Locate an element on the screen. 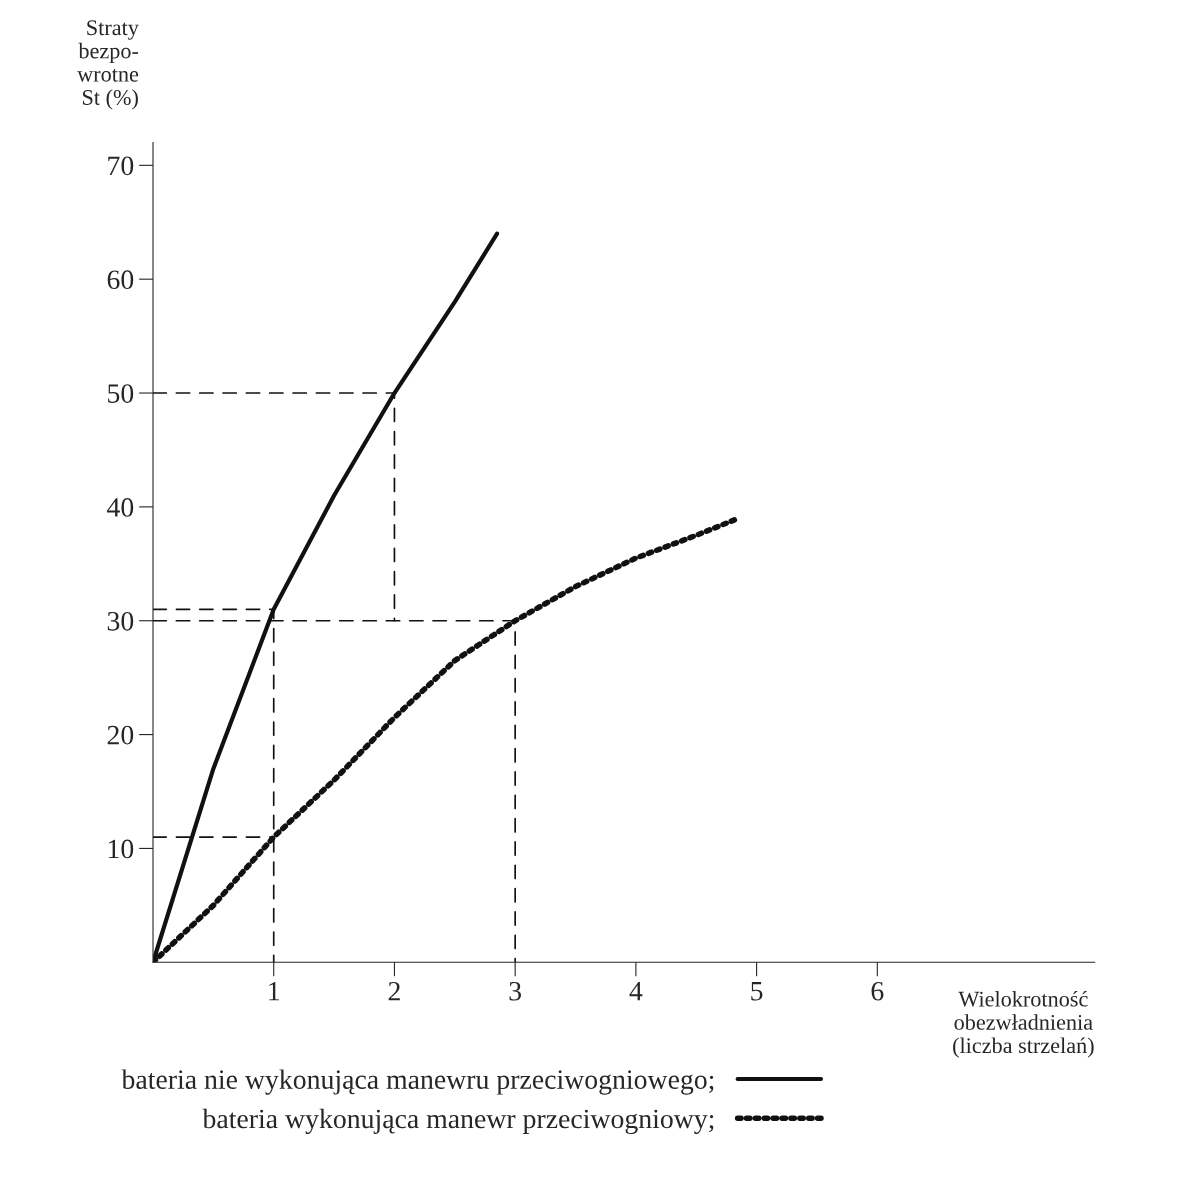 This screenshot has width=1177, height=1188. x-tick-label: 3 is located at coordinates (515, 991).